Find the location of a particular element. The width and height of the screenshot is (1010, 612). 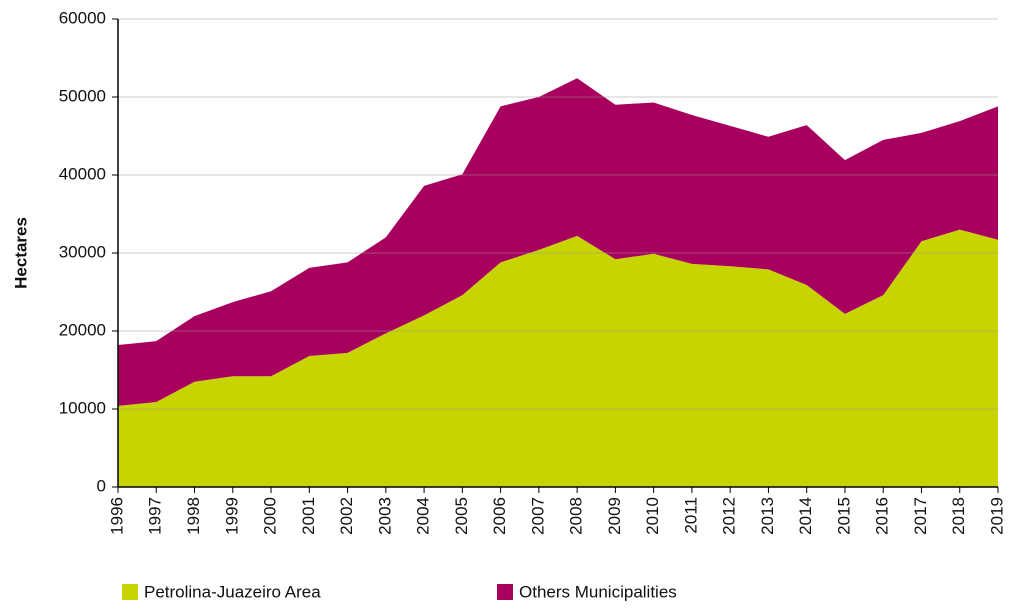

y-axis-label: Hectares is located at coordinates (20, 253).